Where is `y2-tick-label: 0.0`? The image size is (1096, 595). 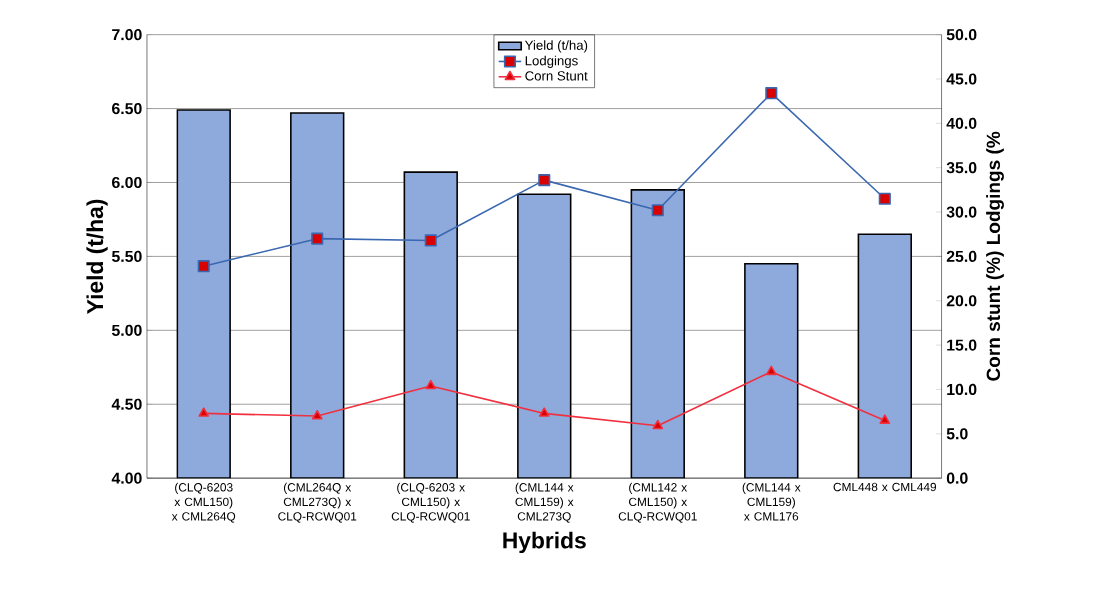
y2-tick-label: 0.0 is located at coordinates (957, 478).